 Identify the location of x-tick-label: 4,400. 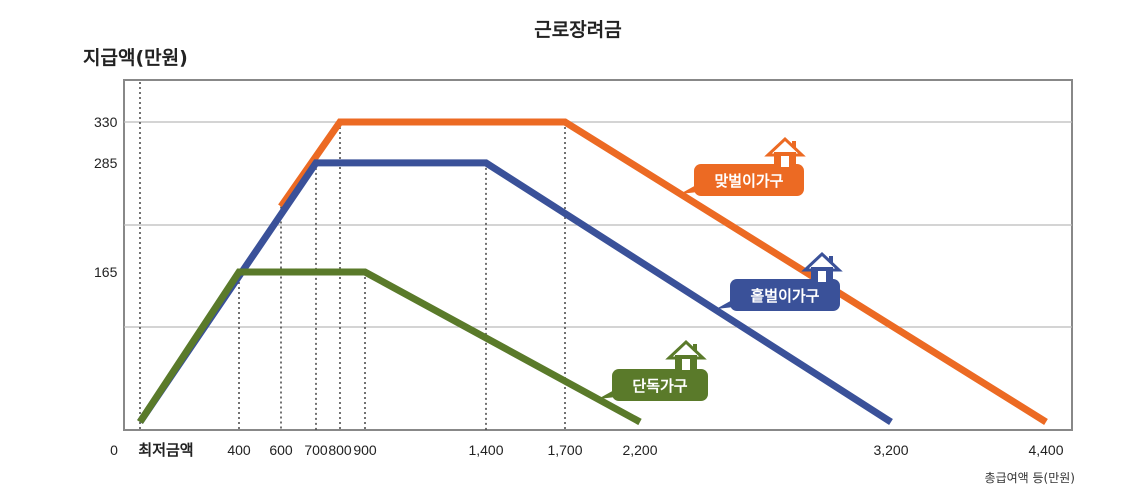
(1045, 450).